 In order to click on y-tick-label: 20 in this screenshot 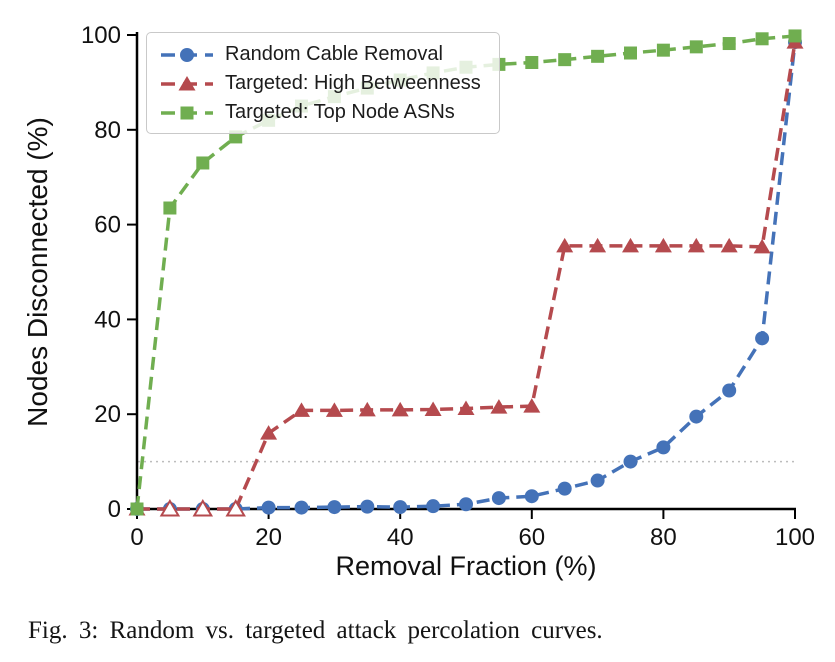, I will do `click(107, 414)`.